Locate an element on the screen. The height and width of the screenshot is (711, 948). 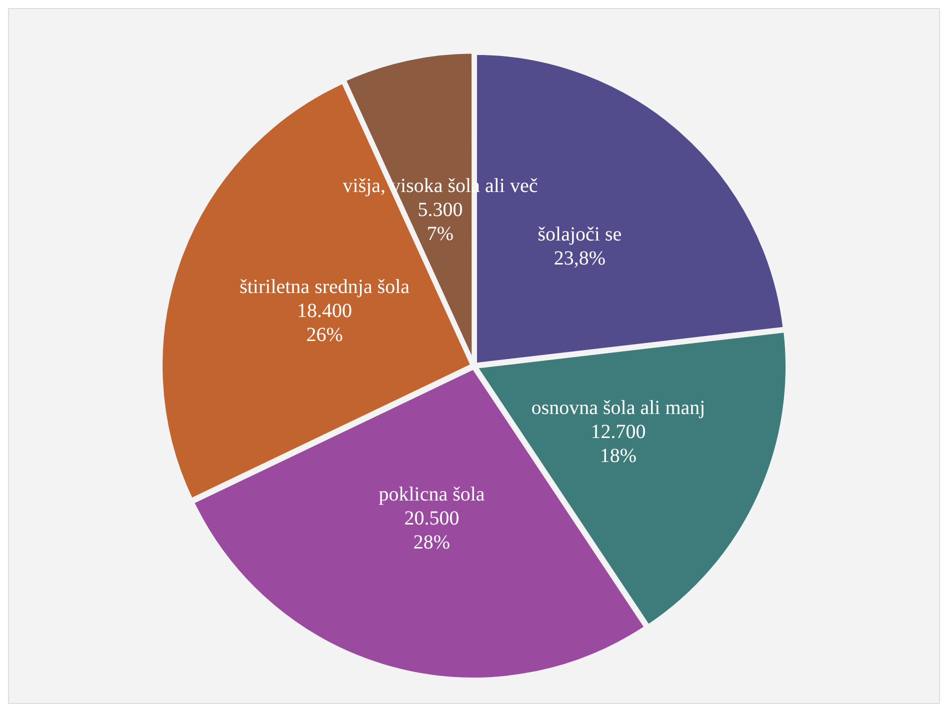
data-label: 18.400 26% is located at coordinates (324, 323).